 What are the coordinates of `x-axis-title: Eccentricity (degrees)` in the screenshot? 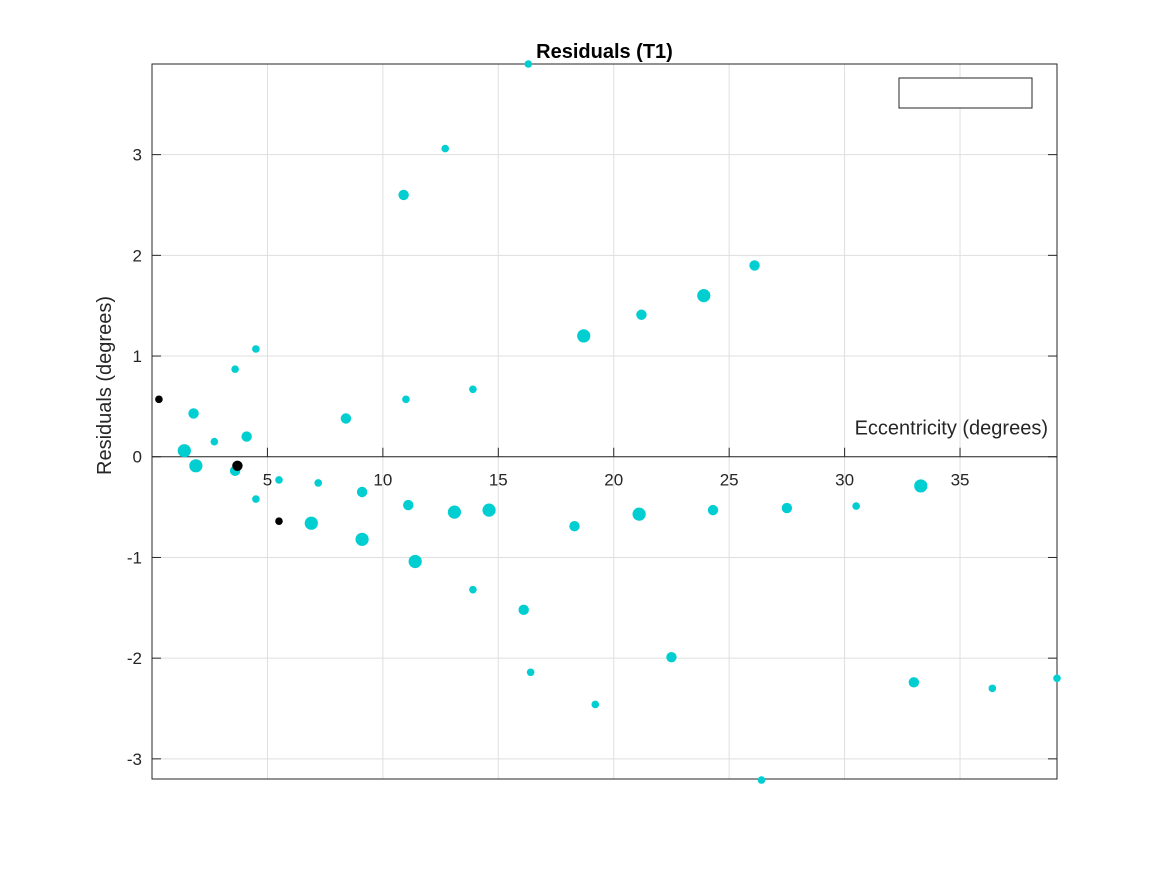 It's located at (951, 429).